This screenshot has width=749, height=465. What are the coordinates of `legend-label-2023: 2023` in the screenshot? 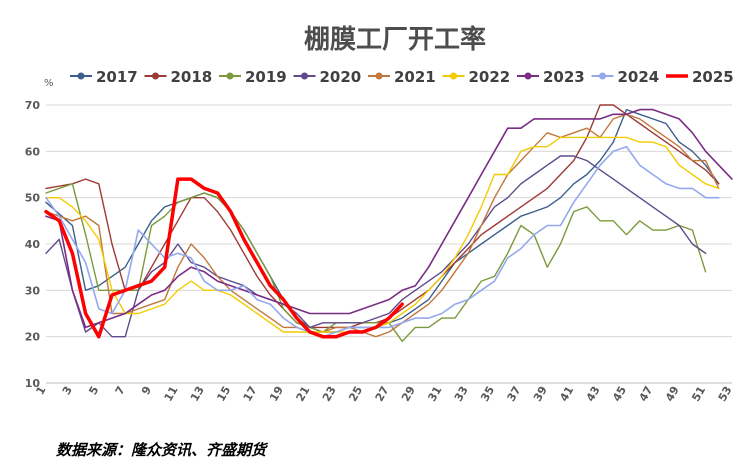 It's located at (564, 77).